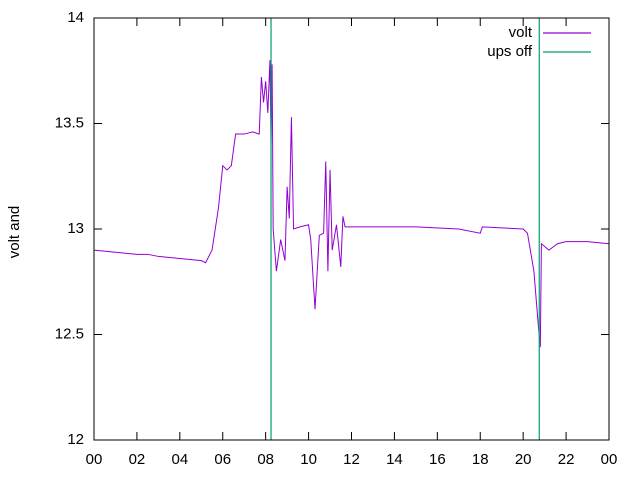  Describe the element at coordinates (566, 459) in the screenshot. I see `x-tick-label: 22` at that location.